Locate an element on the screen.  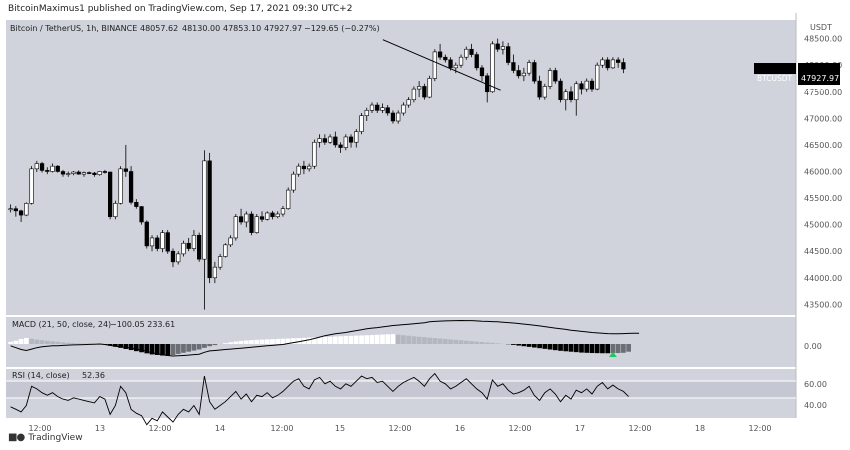
macd-panel is located at coordinates (401, 342).